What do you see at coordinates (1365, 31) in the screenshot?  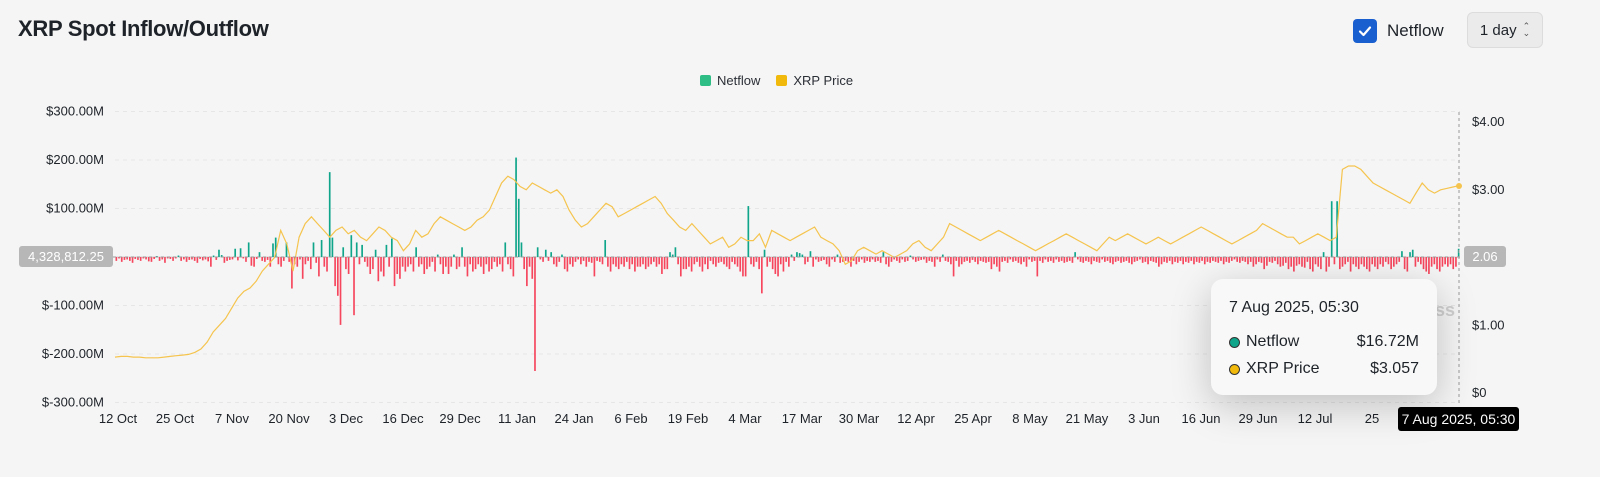 I see `netflow-checkbox` at bounding box center [1365, 31].